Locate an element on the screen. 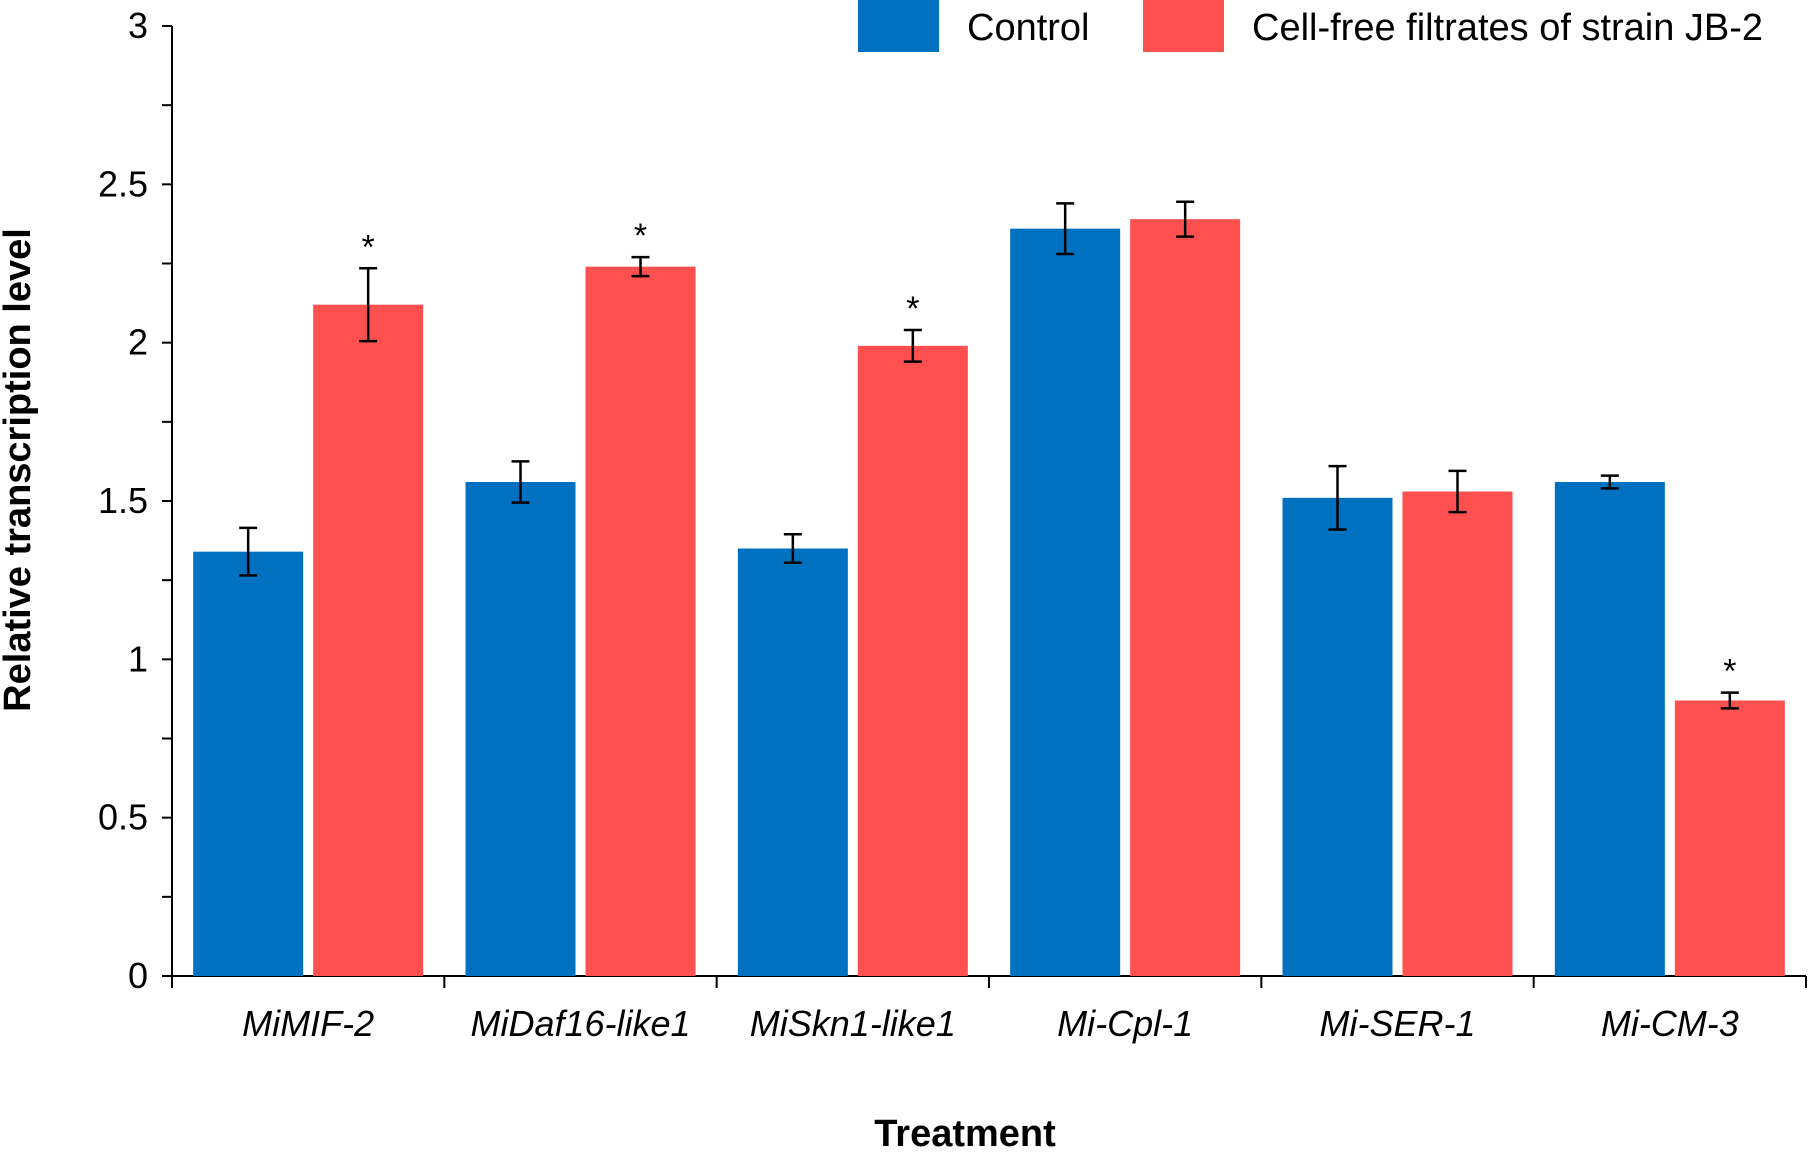 The height and width of the screenshot is (1152, 1816). x-category-label: MiSkn1-like1 is located at coordinates (853, 1023).